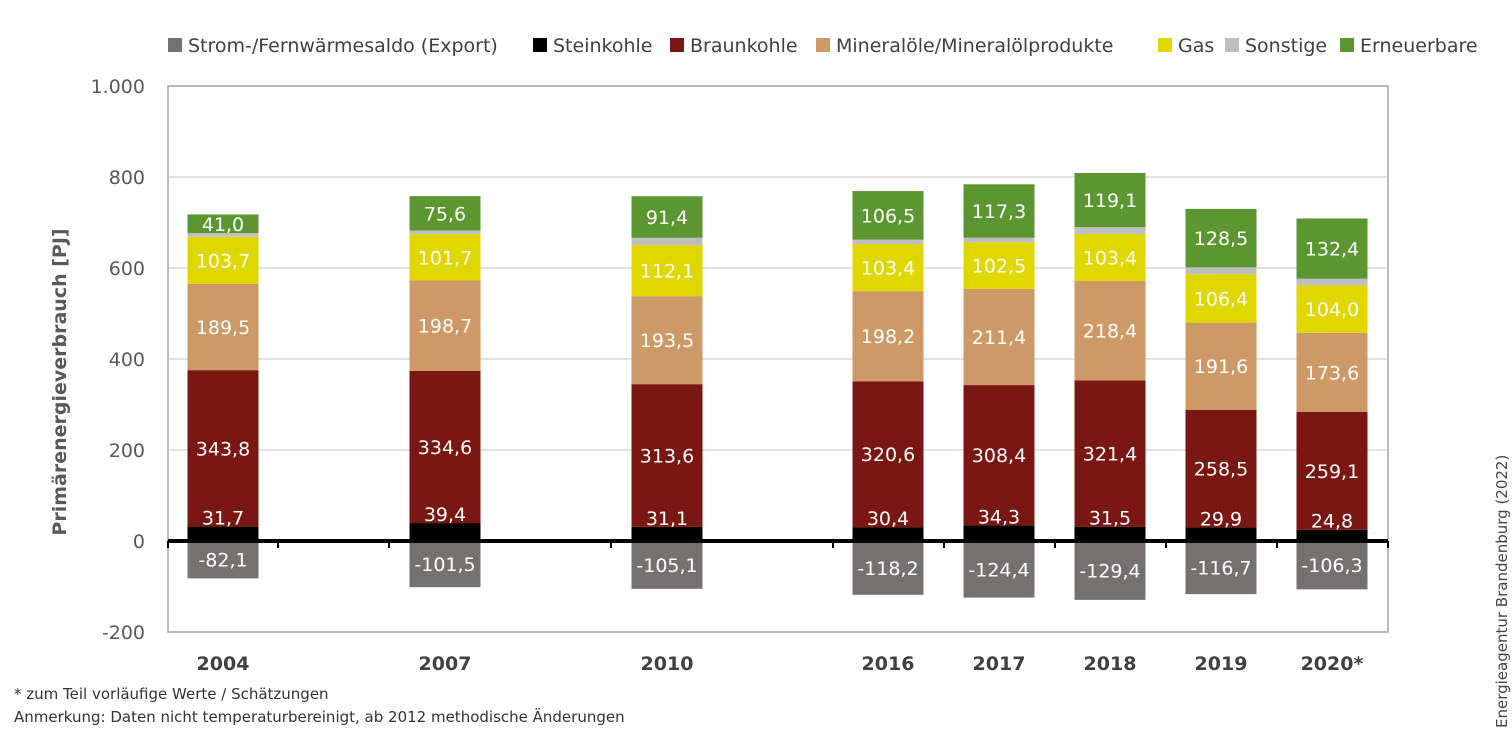 The width and height of the screenshot is (1512, 743). I want to click on data-label: 259,1, so click(1332, 472).